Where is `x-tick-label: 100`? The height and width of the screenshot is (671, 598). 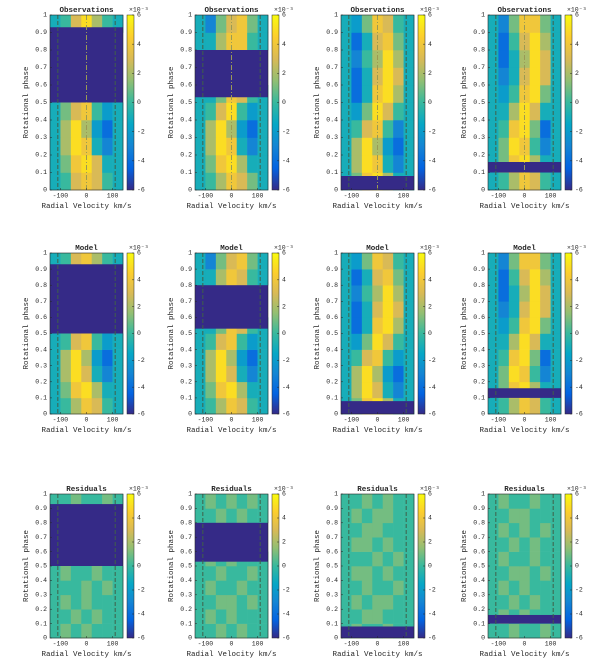
x-tick-label: 100 is located at coordinates (404, 420).